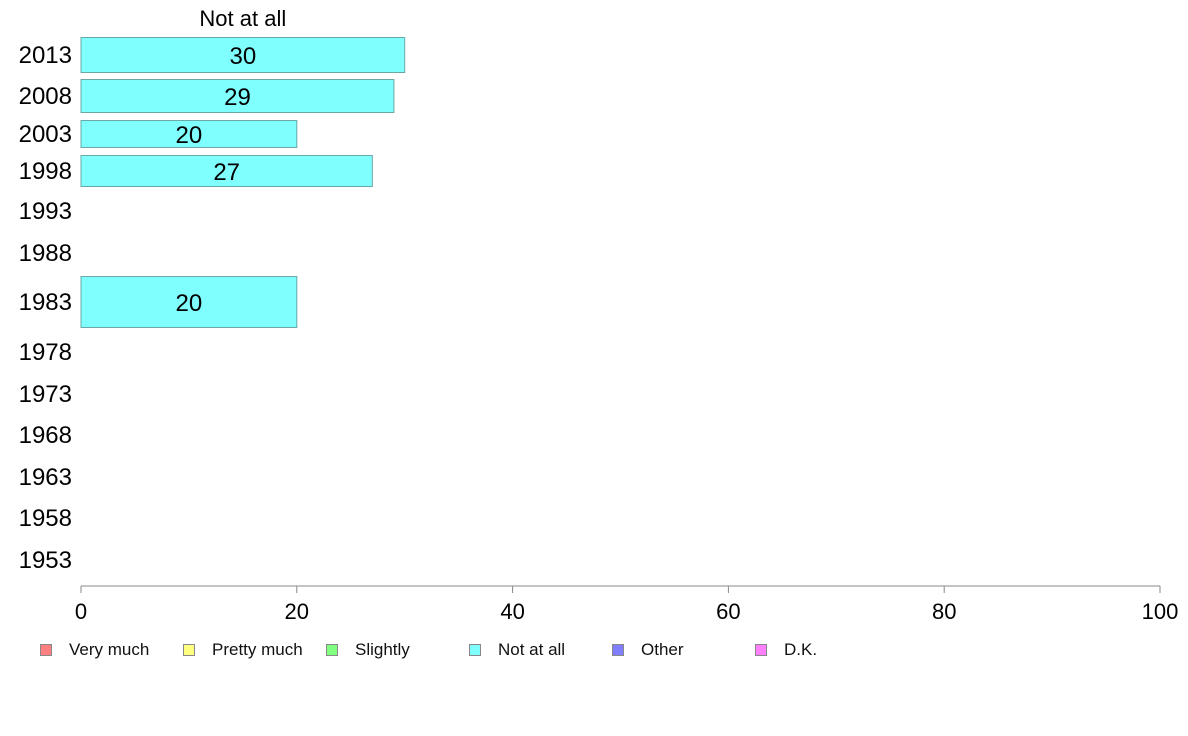  I want to click on category-label: 1958, so click(45, 518).